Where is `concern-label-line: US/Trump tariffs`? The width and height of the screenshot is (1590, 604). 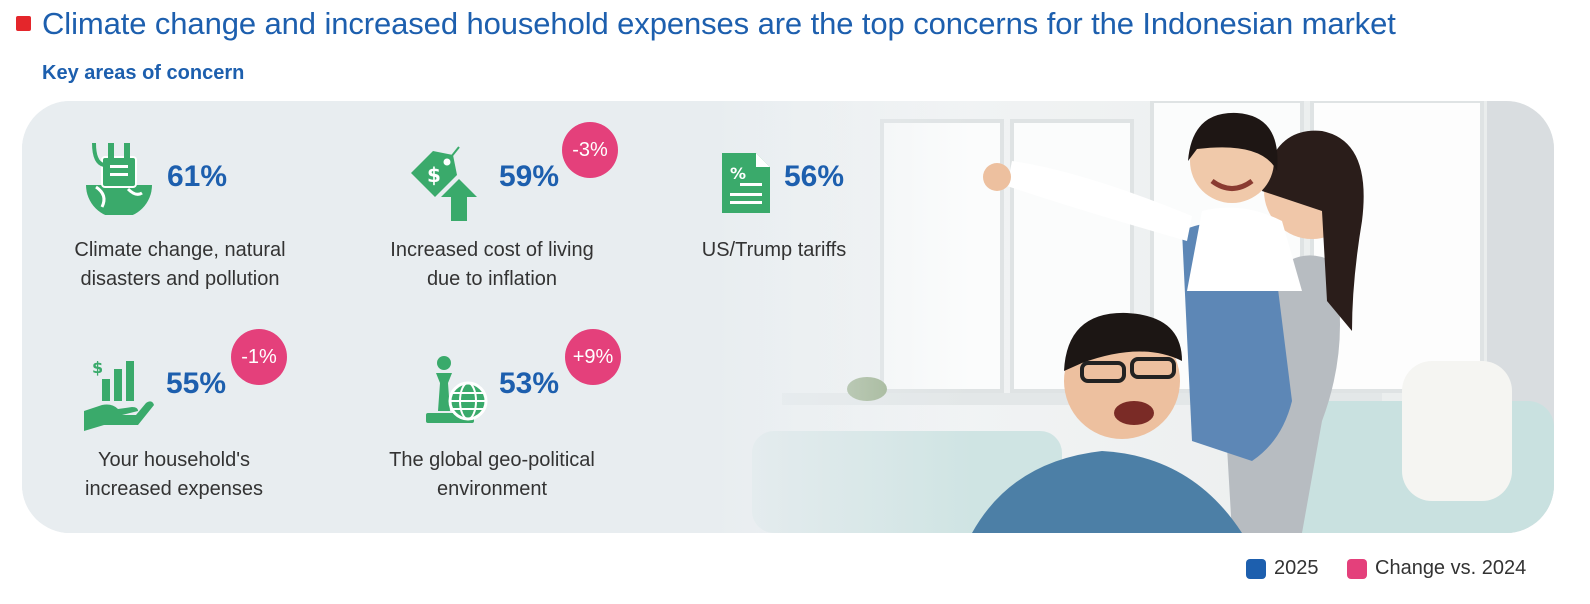
concern-label-line: US/Trump tariffs is located at coordinates (774, 250).